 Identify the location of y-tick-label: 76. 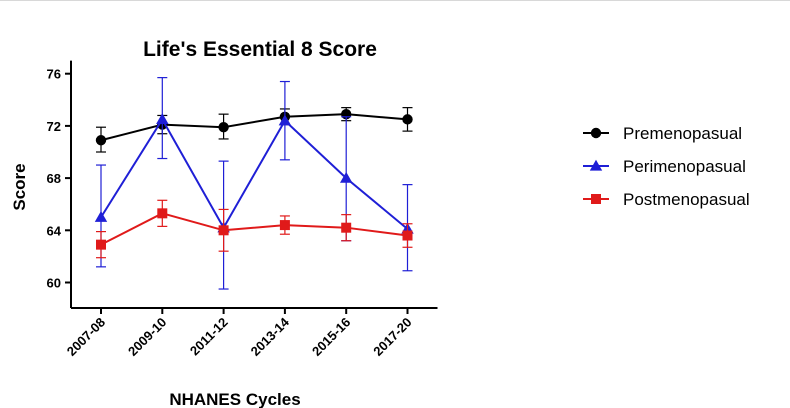
(54, 74).